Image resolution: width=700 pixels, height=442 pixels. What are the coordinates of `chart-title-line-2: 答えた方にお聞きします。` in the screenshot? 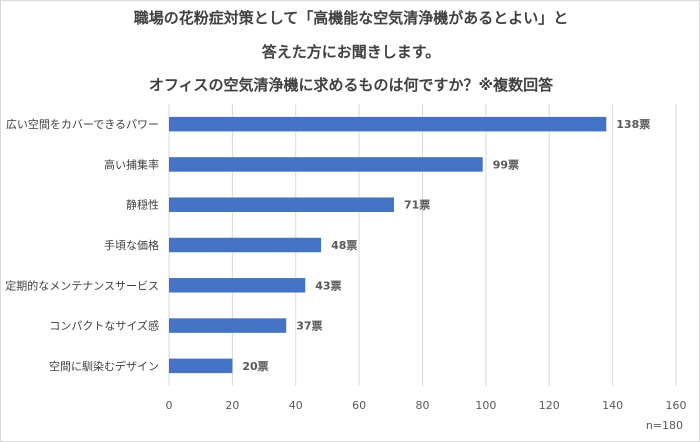 It's located at (351, 52).